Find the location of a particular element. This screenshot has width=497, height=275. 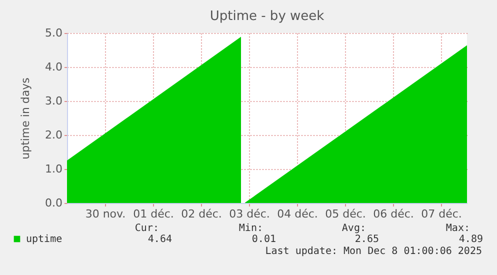

text: 4.89 is located at coordinates (470, 239).